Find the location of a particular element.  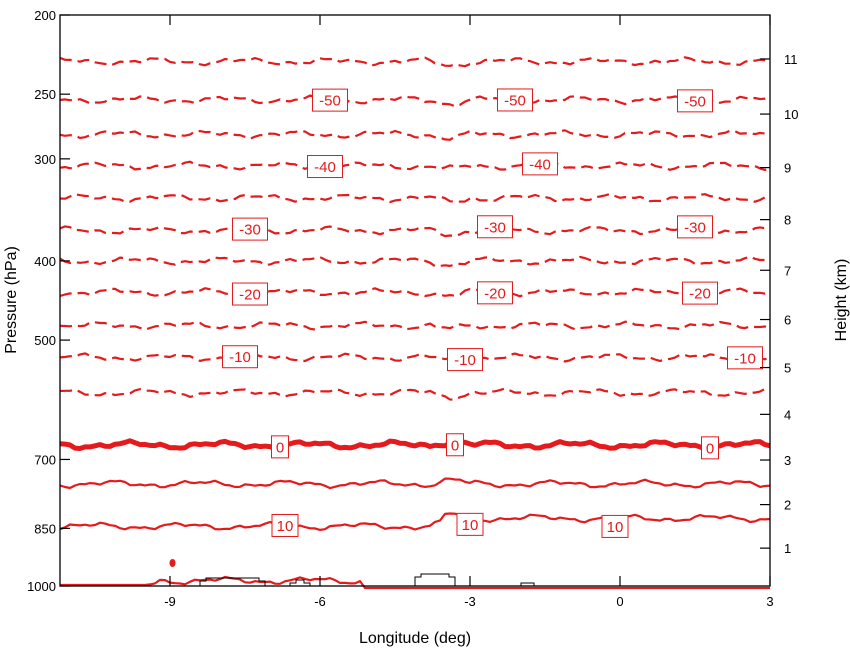

y2-axis-title: Height (km) is located at coordinates (841, 300).